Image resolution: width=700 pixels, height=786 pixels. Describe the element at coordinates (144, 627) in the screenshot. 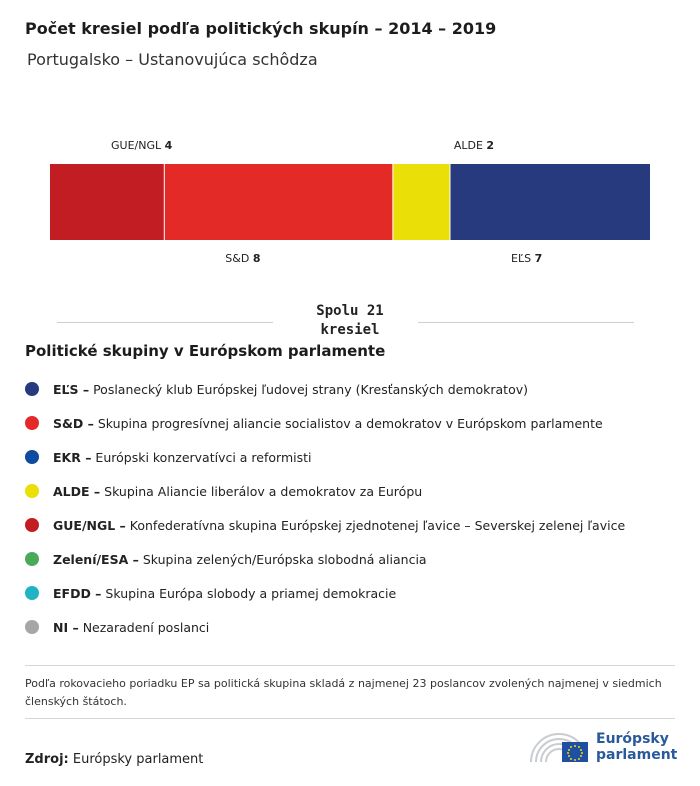

I see `legend-description: Nezaradení poslanci` at that location.